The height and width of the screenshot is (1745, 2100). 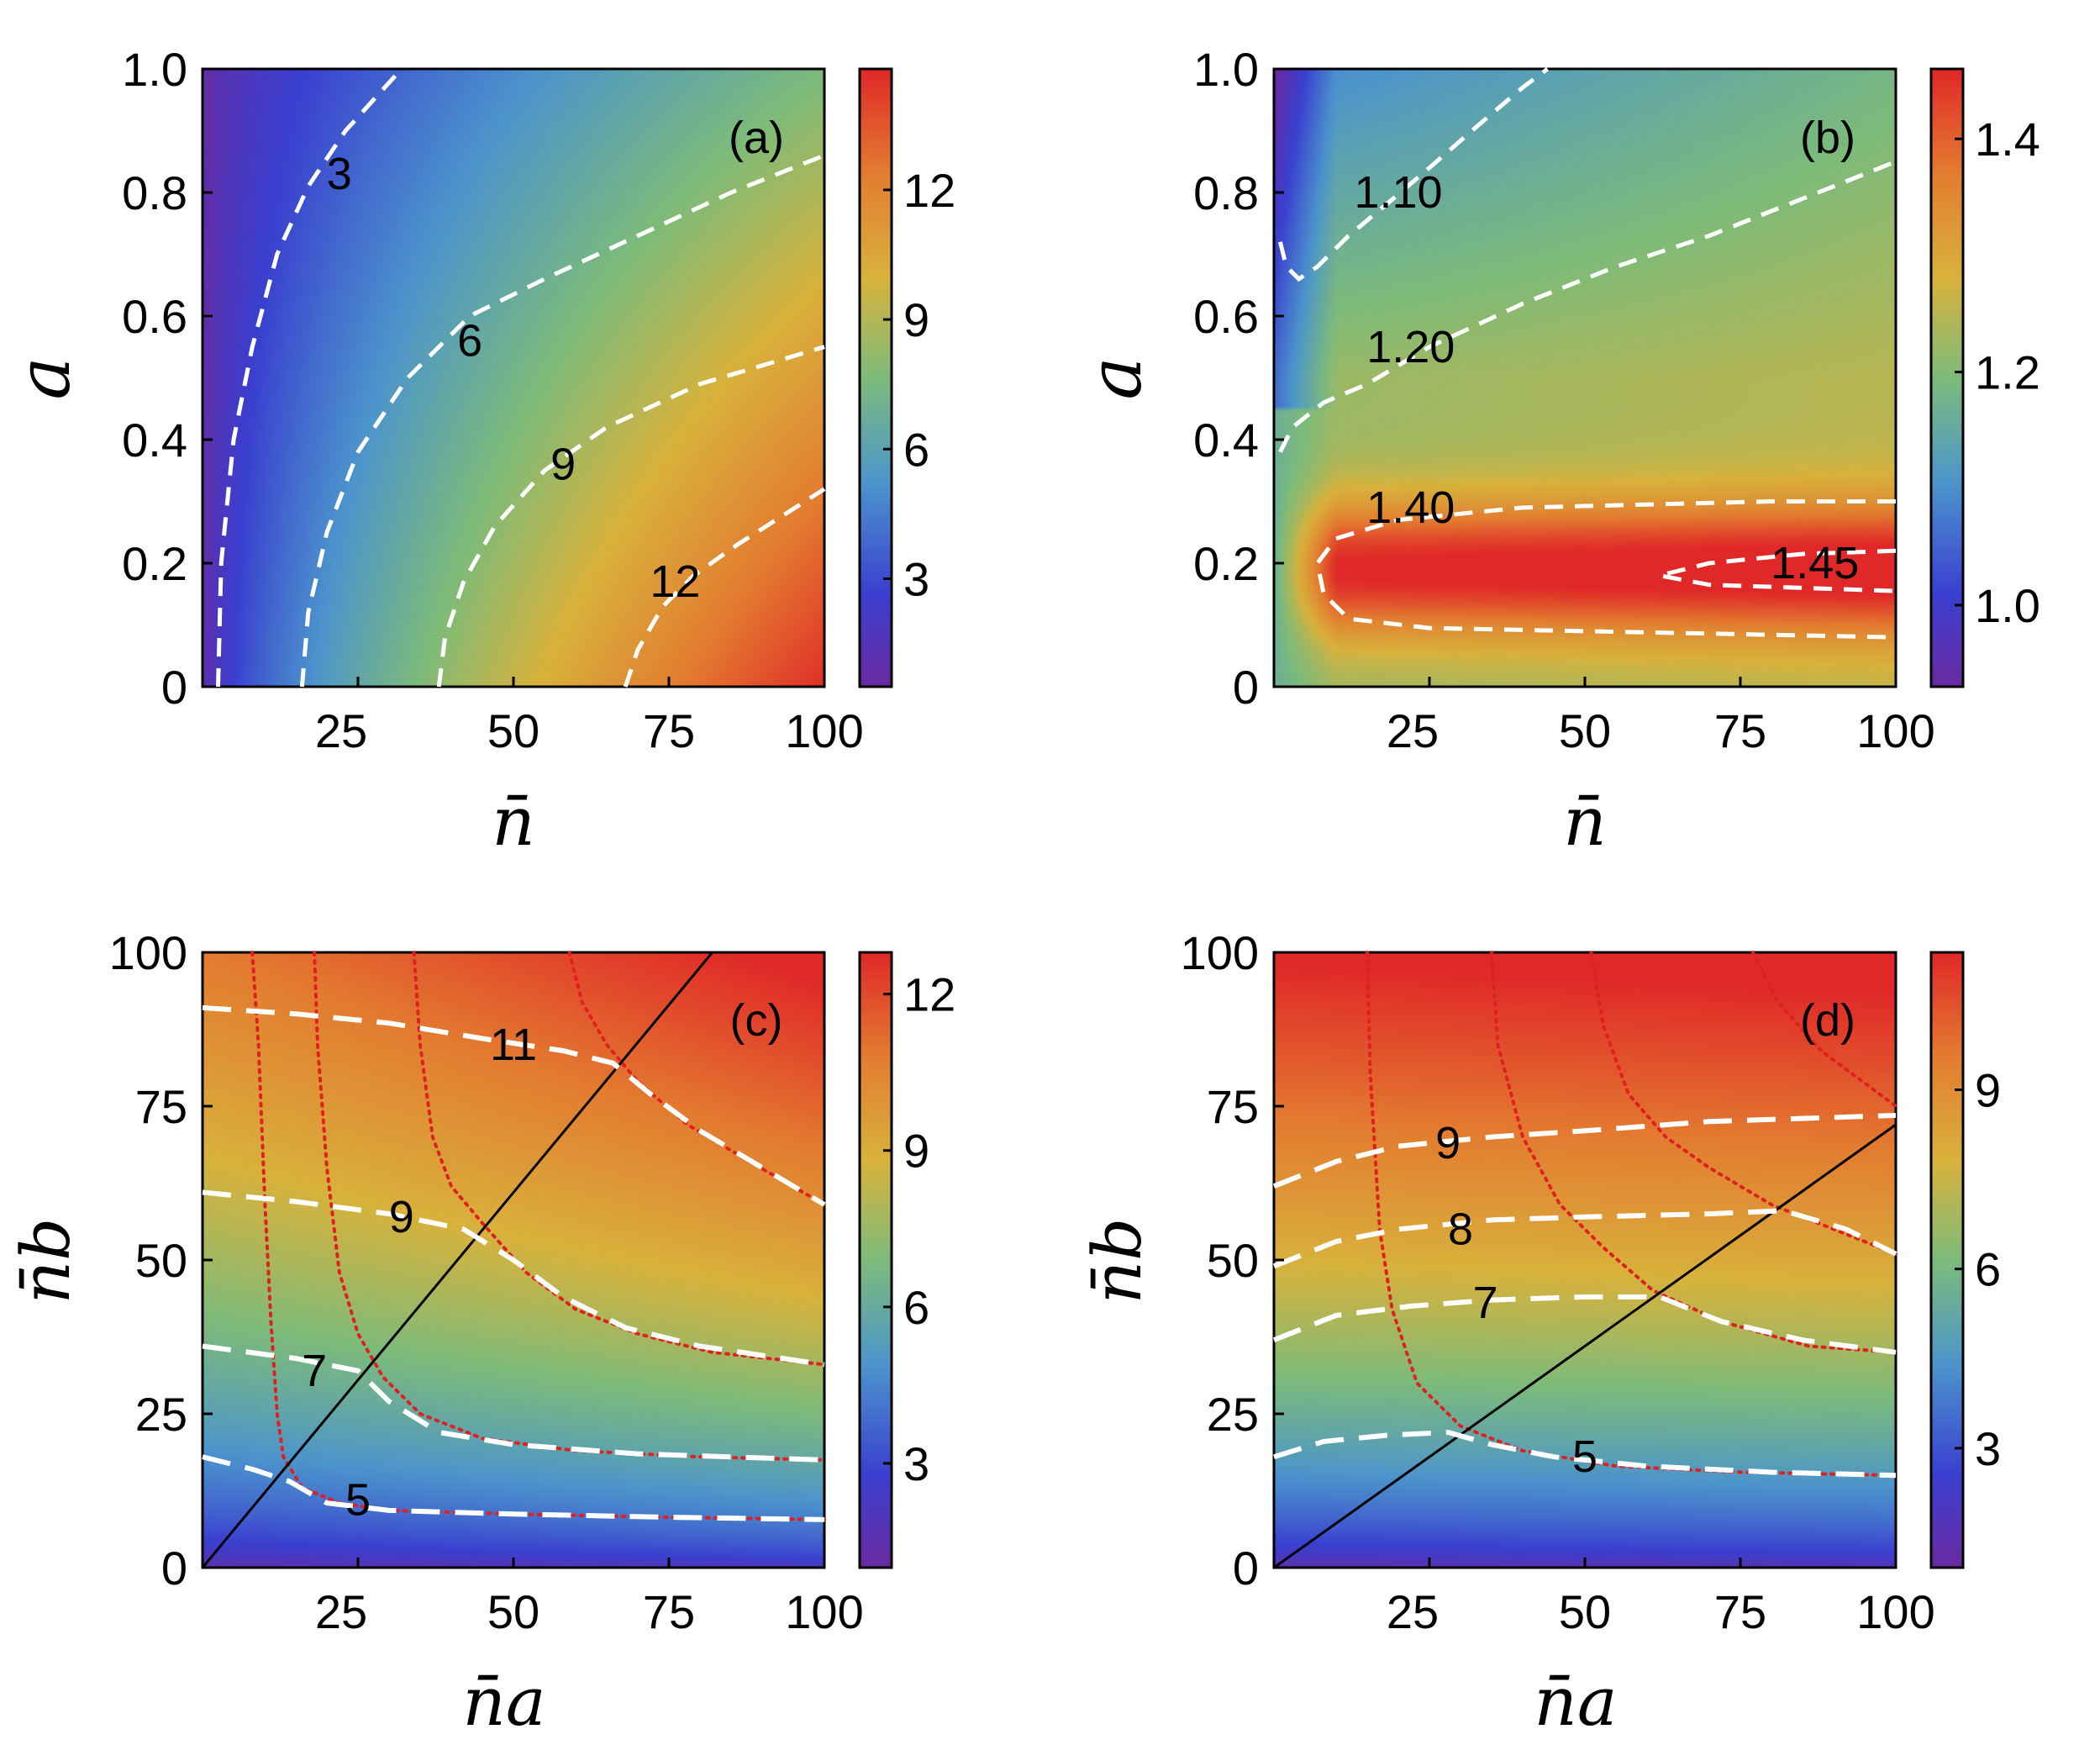 I want to click on contours-c: 11 9 7 5, so click(x=513, y=1260).